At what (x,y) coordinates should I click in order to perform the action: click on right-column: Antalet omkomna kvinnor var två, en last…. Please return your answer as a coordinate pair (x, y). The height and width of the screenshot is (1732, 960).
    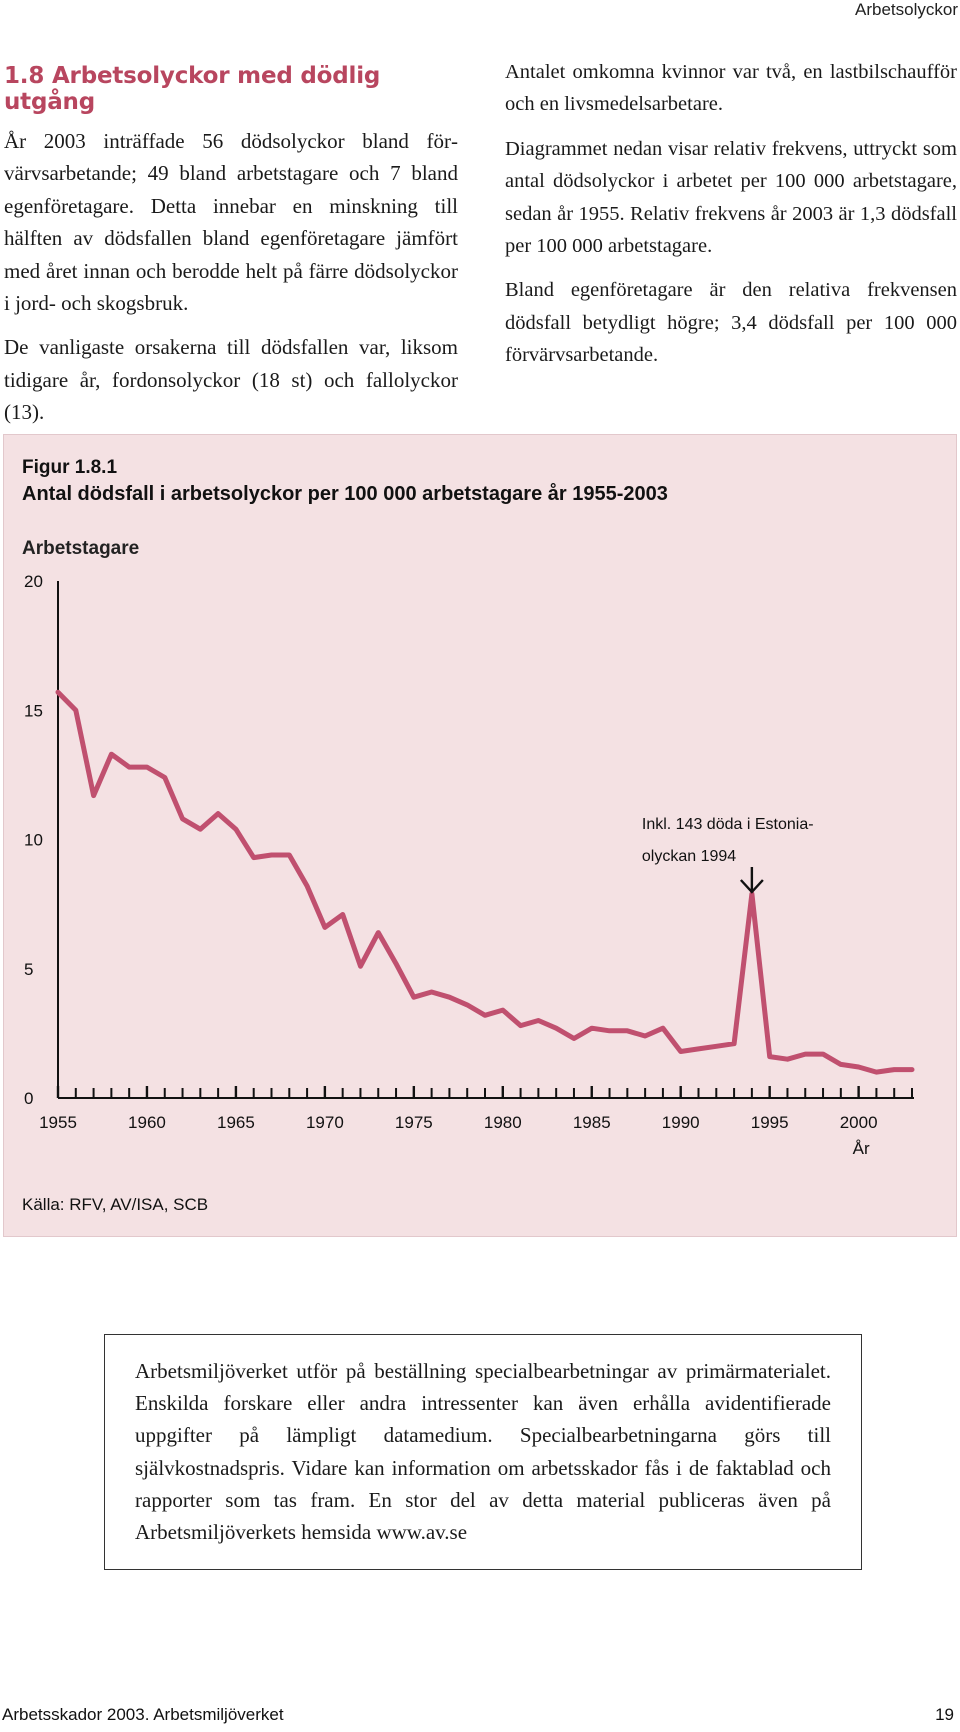
    Looking at the image, I should click on (731, 220).